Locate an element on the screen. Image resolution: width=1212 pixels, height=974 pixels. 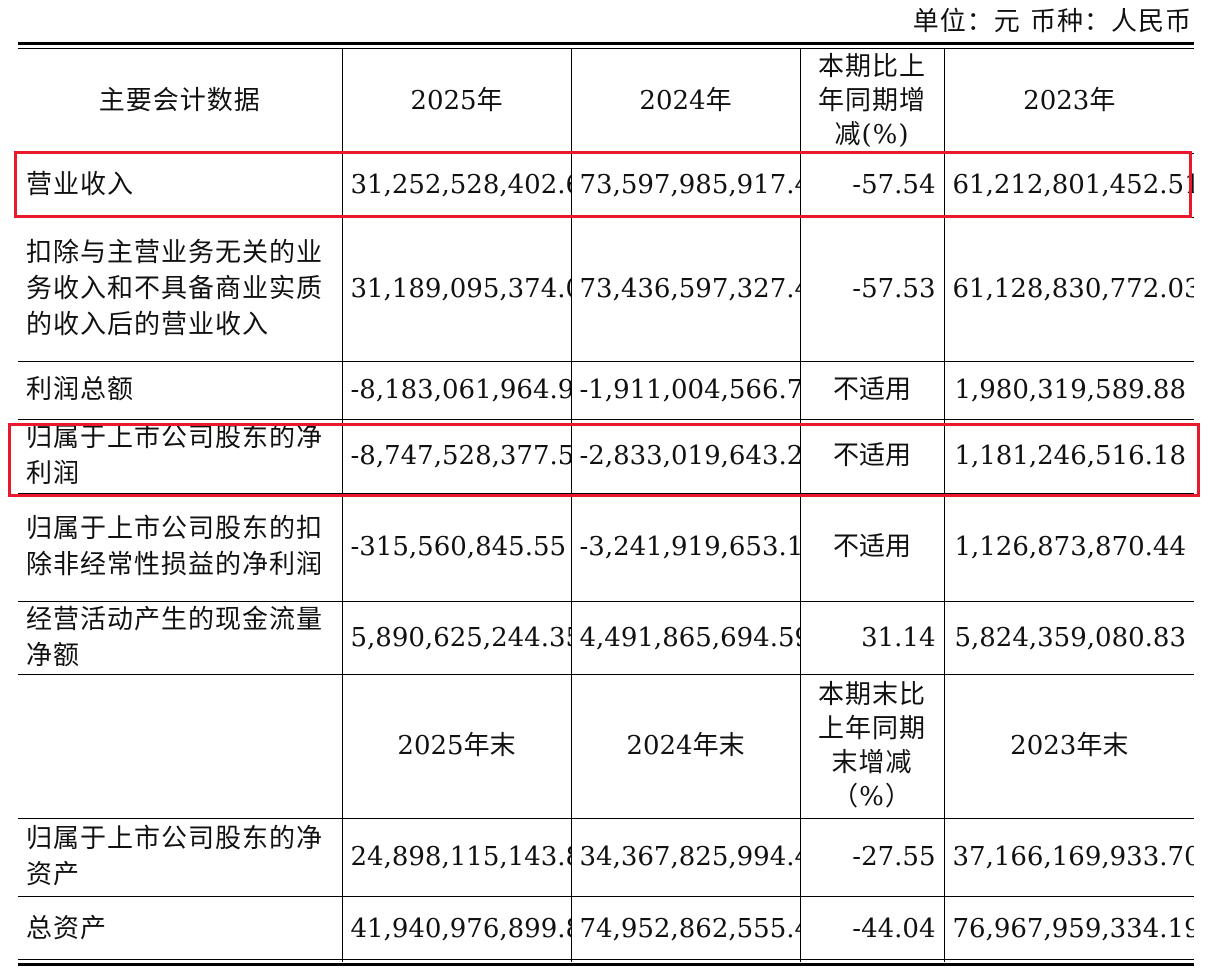
value-2023: 61,128,830,772.03 is located at coordinates (1068, 289).